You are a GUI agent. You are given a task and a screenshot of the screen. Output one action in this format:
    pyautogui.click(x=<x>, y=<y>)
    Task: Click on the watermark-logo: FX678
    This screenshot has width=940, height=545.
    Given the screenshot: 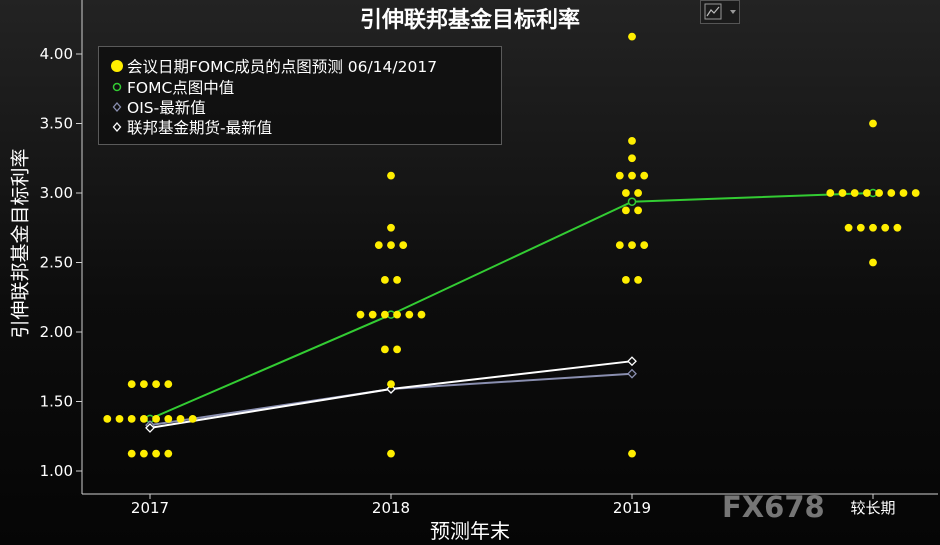 What is the action you would take?
    pyautogui.click(x=773, y=507)
    